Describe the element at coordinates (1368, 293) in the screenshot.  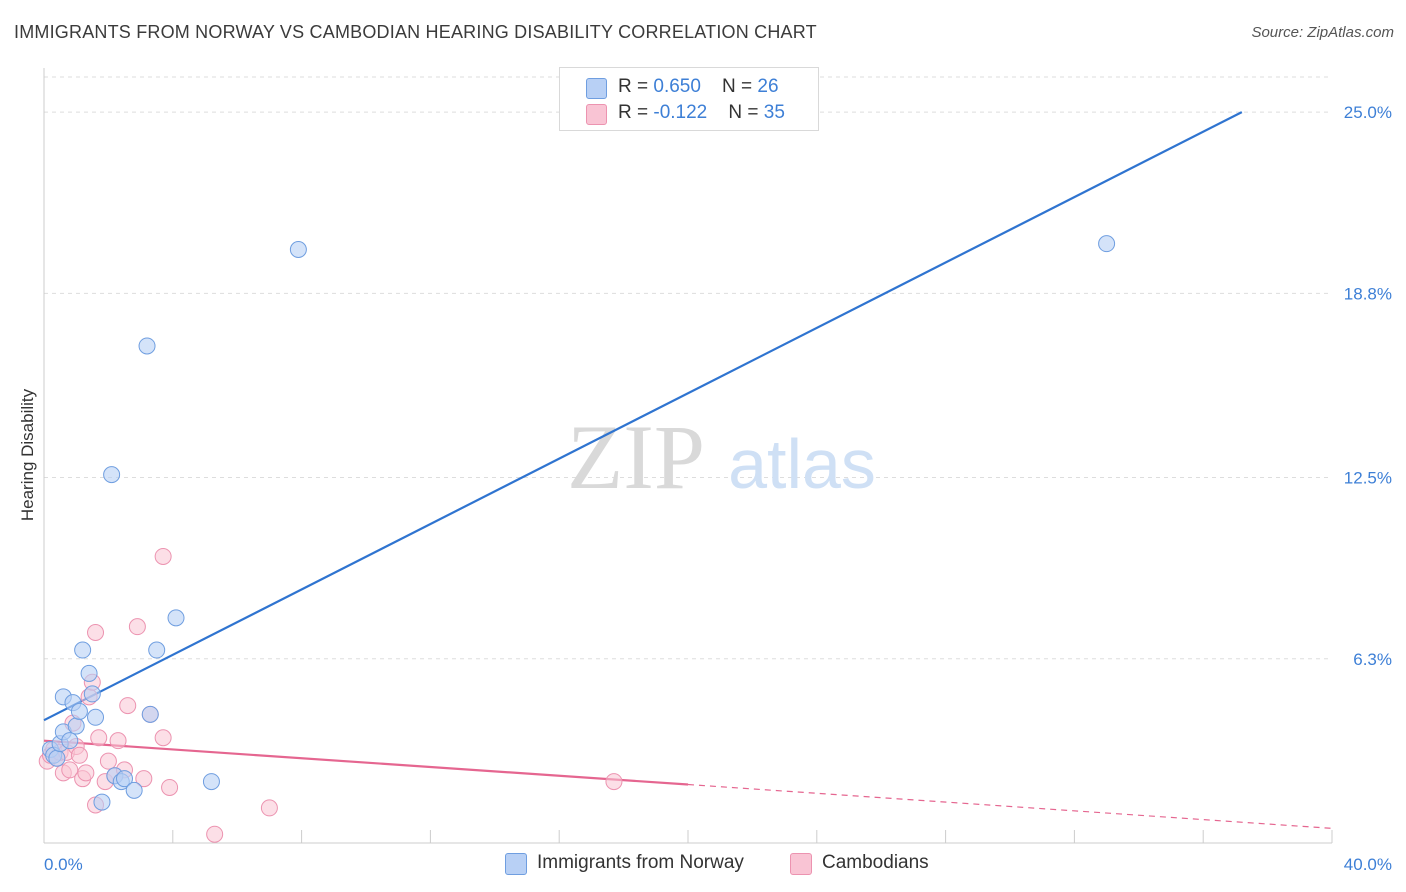
I see `y-tick-label: 18.8%` at that location.